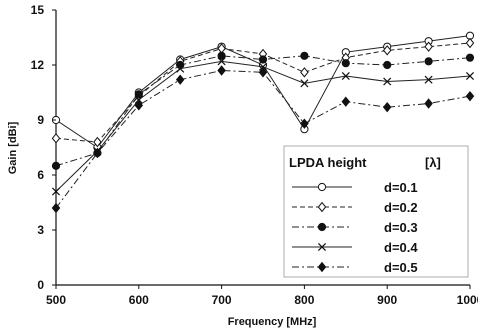 Image resolution: width=478 pixels, height=333 pixels. Describe the element at coordinates (433, 162) in the screenshot. I see `legend-unit: [λ]` at that location.